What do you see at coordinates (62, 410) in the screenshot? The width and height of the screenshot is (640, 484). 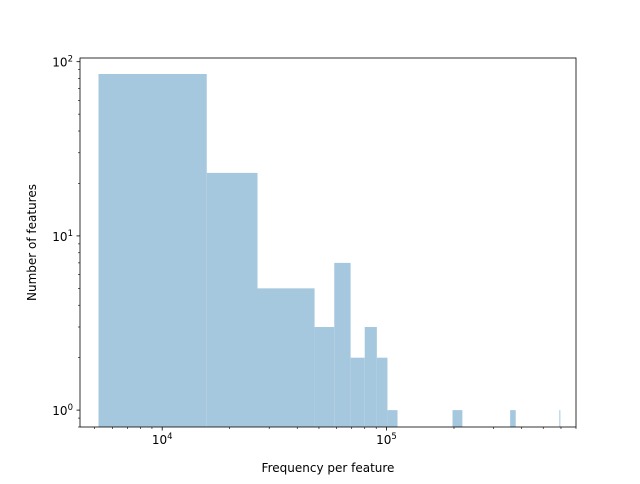 I see `y-tick-label: 100` at bounding box center [62, 410].